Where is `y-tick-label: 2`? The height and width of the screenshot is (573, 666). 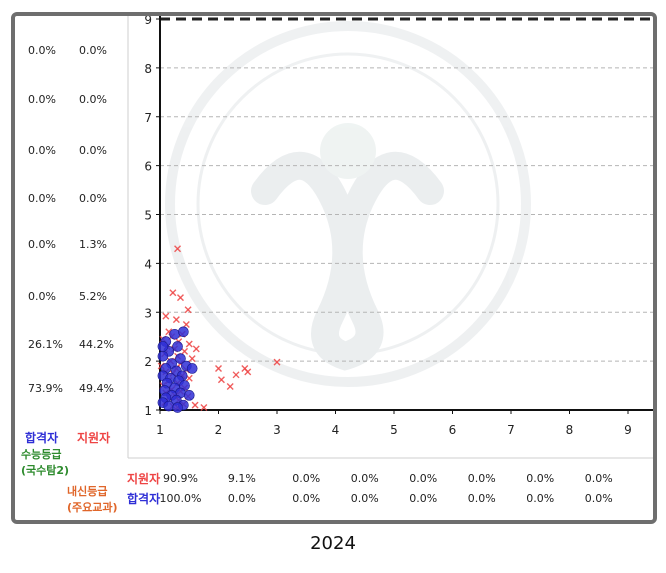 y-tick-label: 2 is located at coordinates (148, 362).